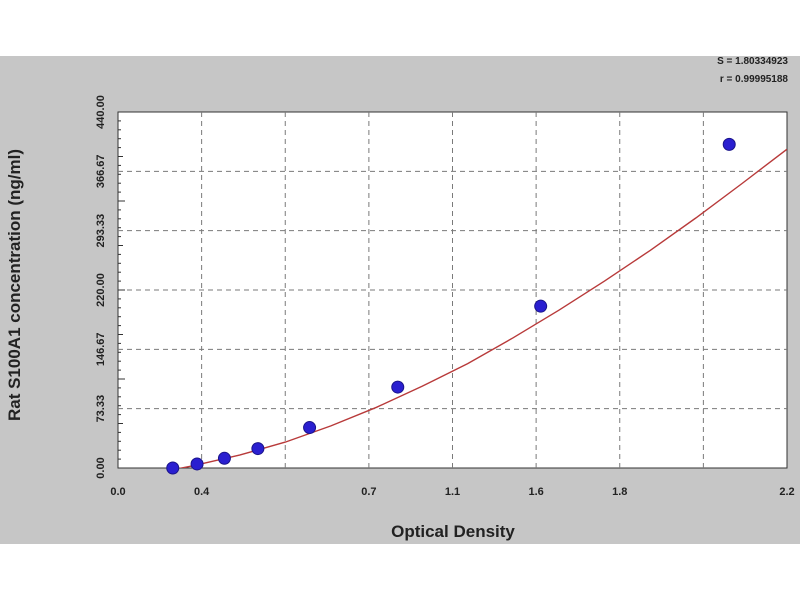 This screenshot has width=800, height=600. I want to click on y-tick-label: 366.67, so click(101, 172).